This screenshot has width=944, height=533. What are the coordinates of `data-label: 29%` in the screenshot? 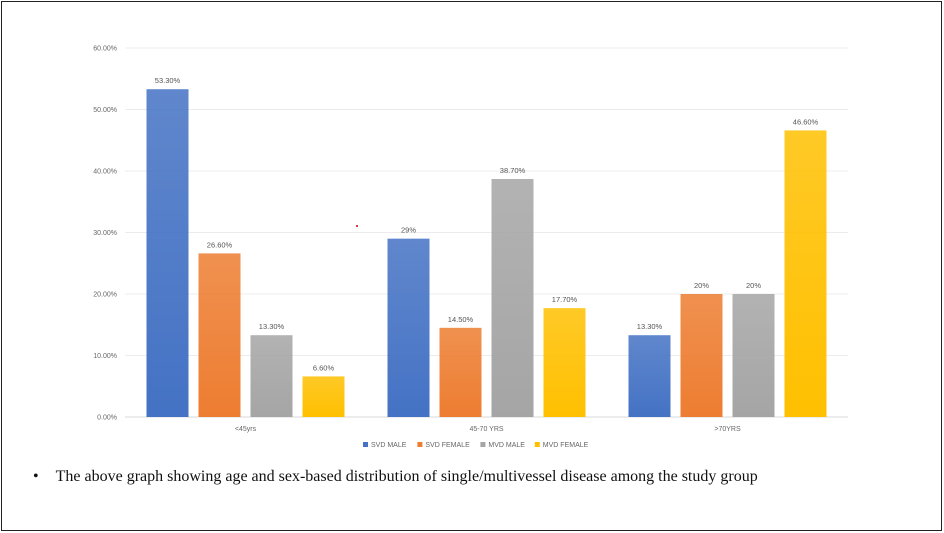 It's located at (408, 230).